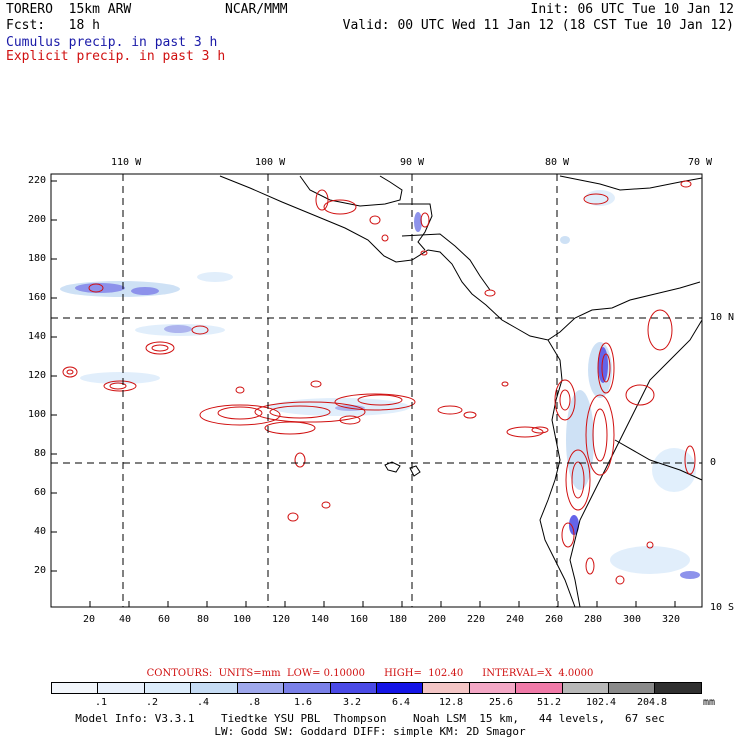 This screenshot has width=740, height=740. What do you see at coordinates (352, 702) in the screenshot?
I see `legend-value: 3.2` at bounding box center [352, 702].